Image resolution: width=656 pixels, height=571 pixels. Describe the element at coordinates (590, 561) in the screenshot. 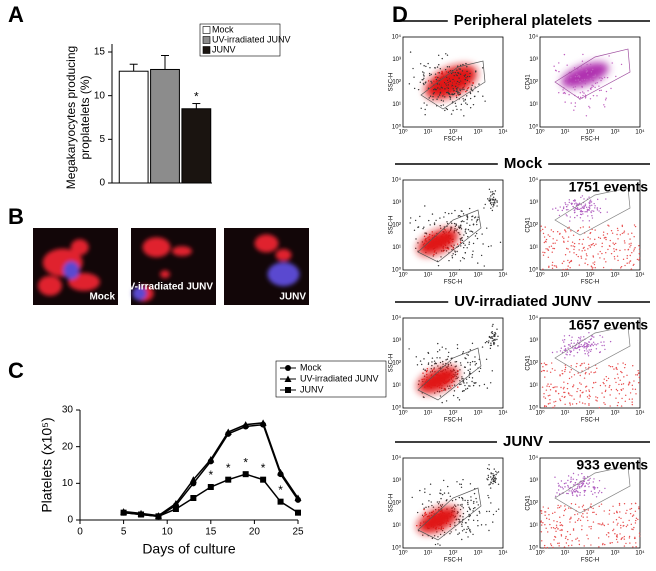

I see `x-axis-label: FSC-H` at that location.